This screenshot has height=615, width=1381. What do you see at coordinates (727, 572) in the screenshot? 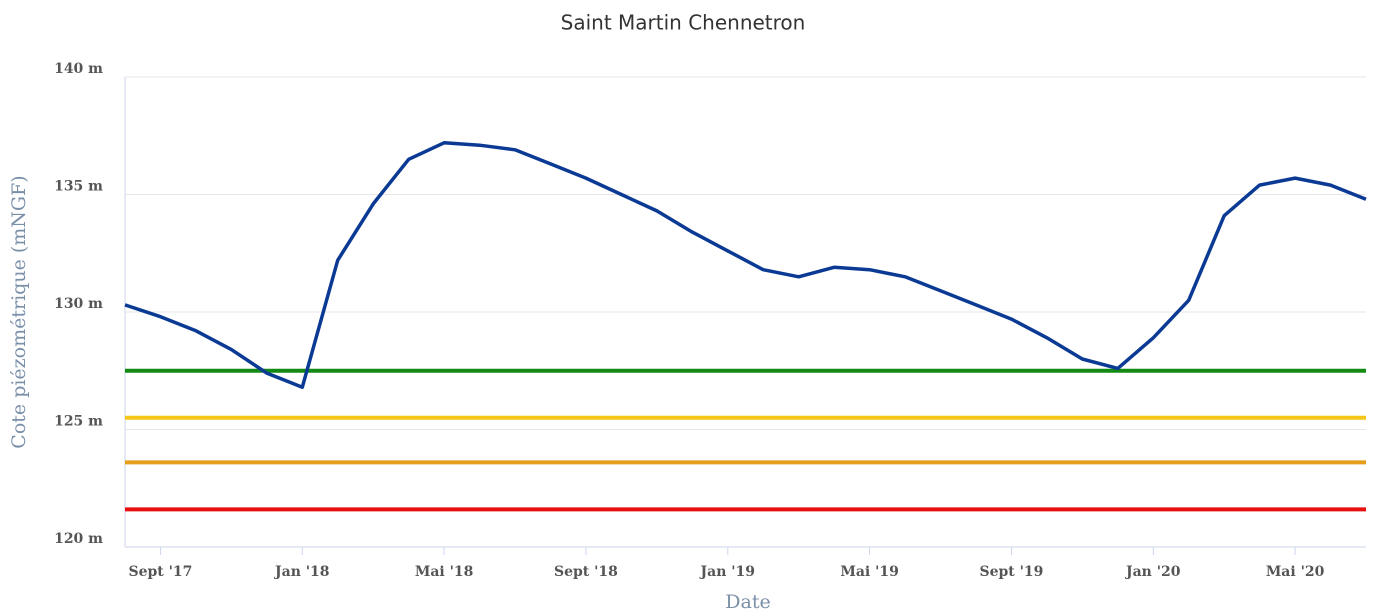
I see `x-tick-label: Jan '19` at bounding box center [727, 572].